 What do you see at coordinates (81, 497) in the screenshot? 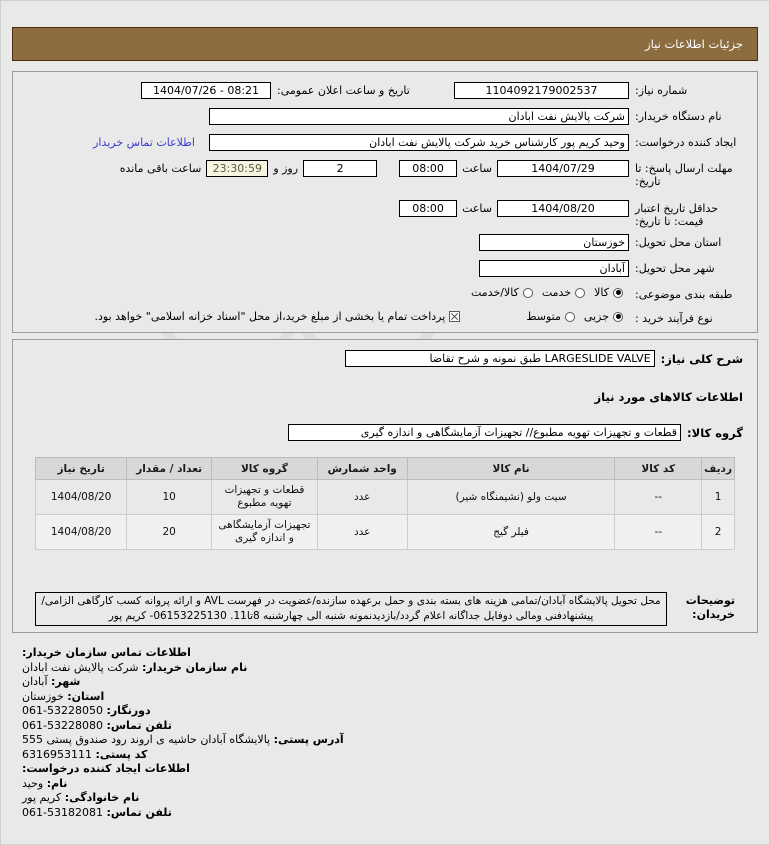
I see `cell-date: 1404/08/20` at bounding box center [81, 497].